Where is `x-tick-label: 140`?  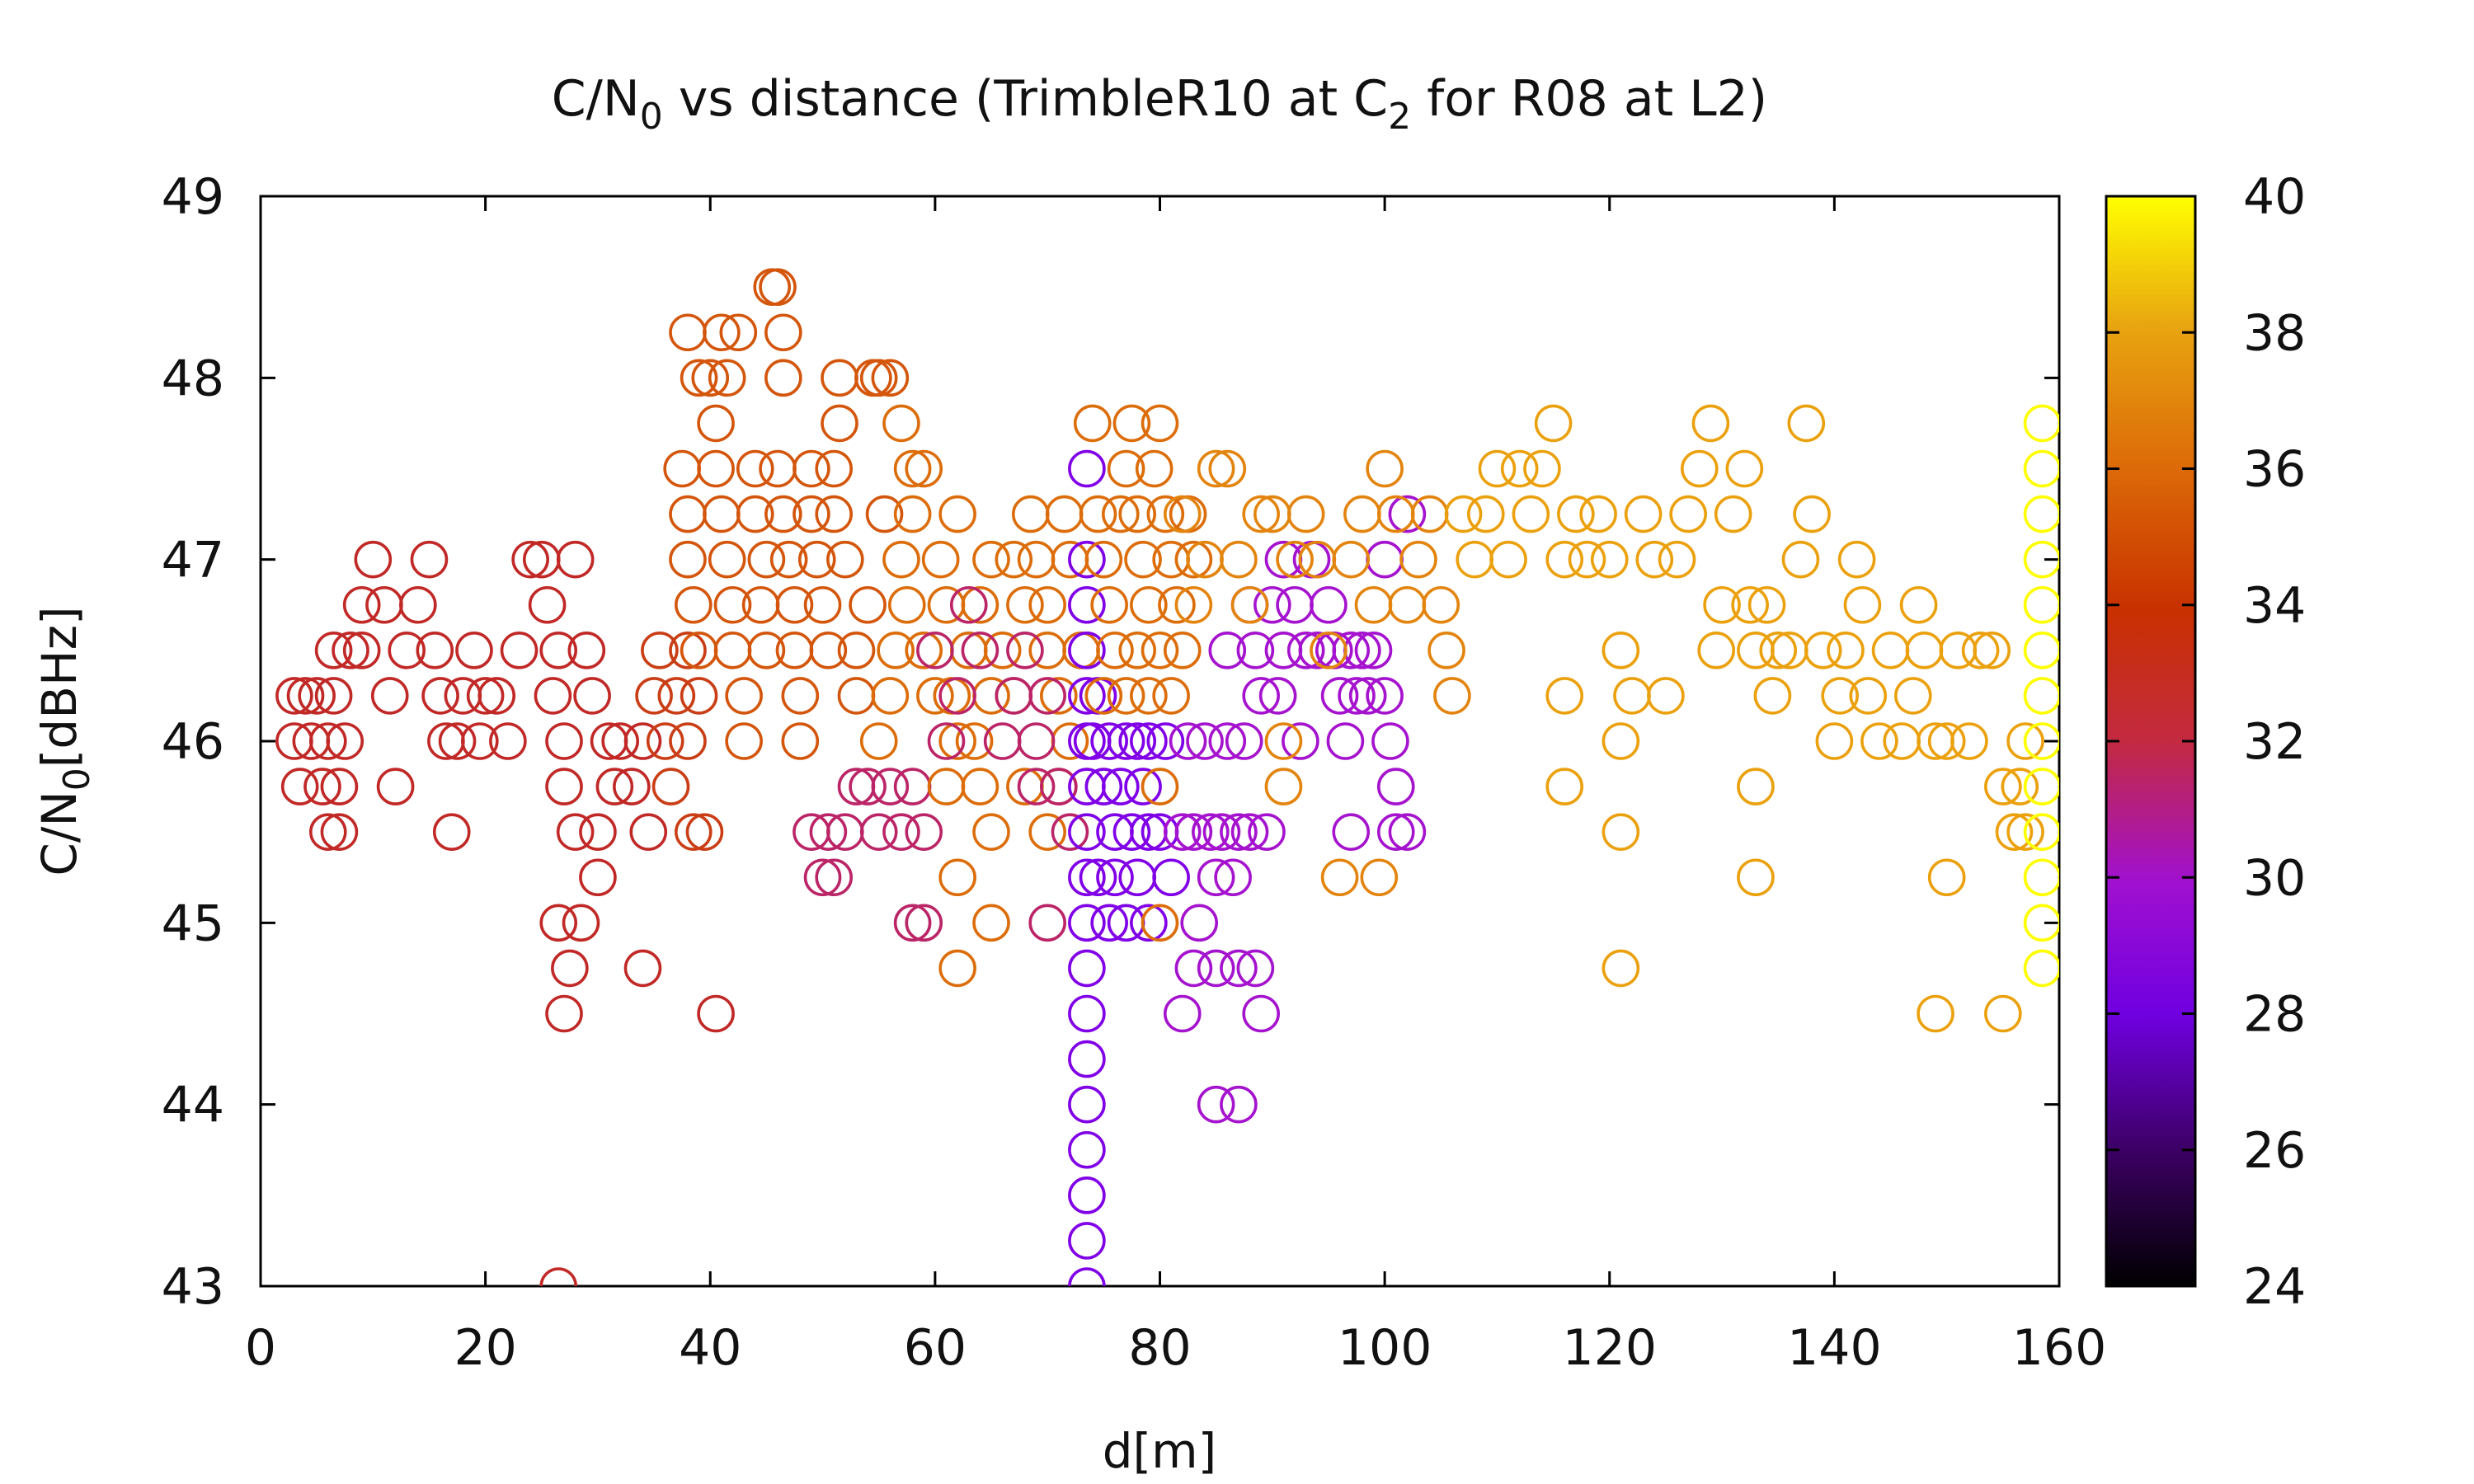
x-tick-label: 140 is located at coordinates (1834, 1348).